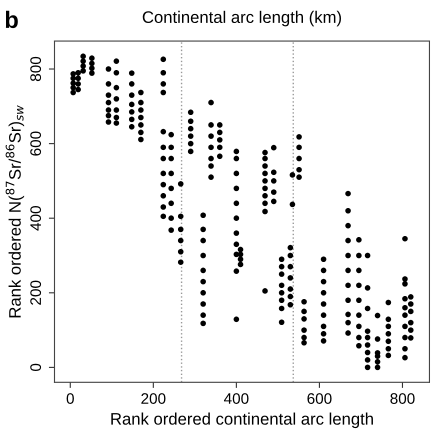 This screenshot has width=436, height=432. I want to click on y-tick-label: 400, so click(36, 218).